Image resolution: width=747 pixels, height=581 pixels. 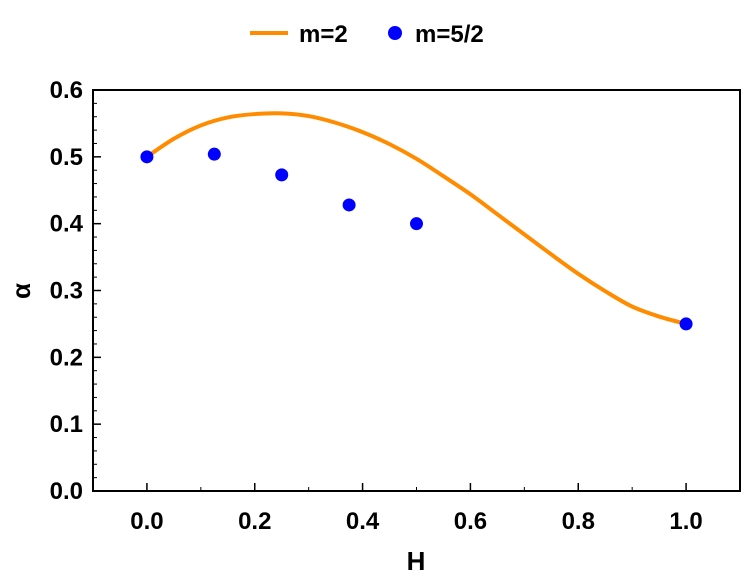 I want to click on y-tick-label: 0.0, so click(x=66, y=491).